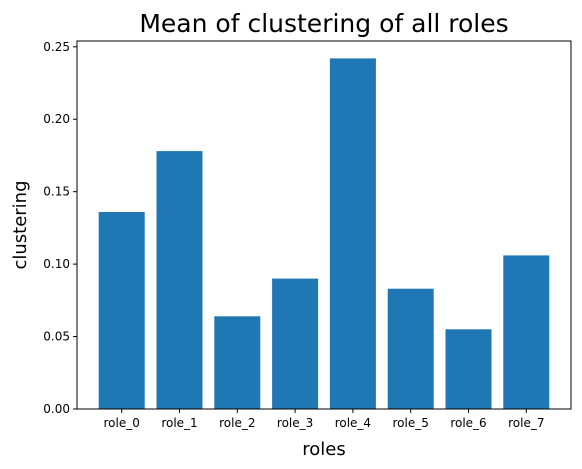 This screenshot has width=582, height=469. Describe the element at coordinates (56, 264) in the screenshot. I see `y-tick-label: 0.10` at that location.